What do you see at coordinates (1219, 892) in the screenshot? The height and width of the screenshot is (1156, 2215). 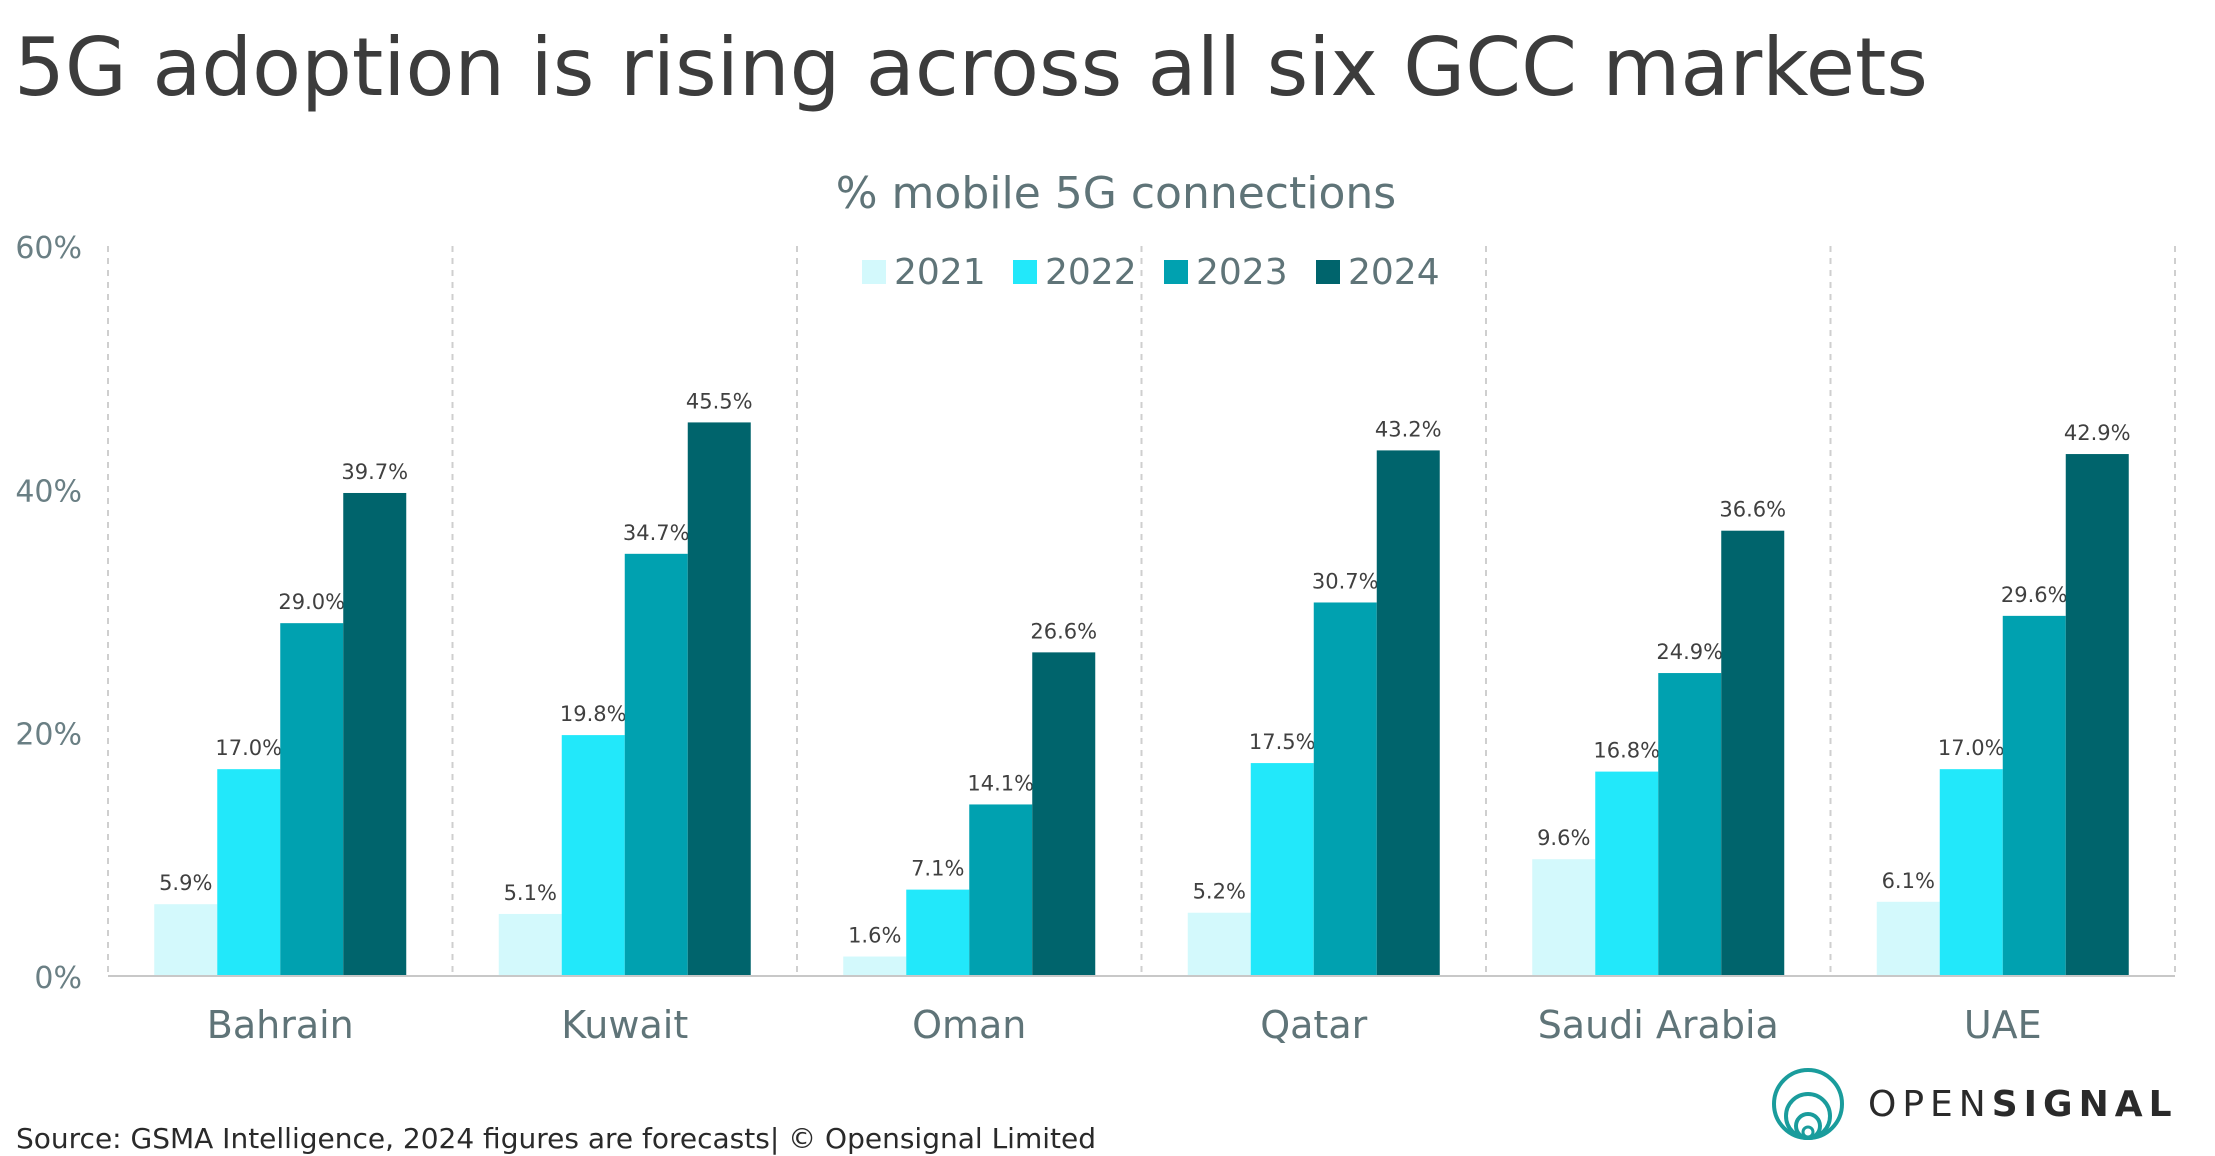 I see `data-label: 5.2%` at bounding box center [1219, 892].